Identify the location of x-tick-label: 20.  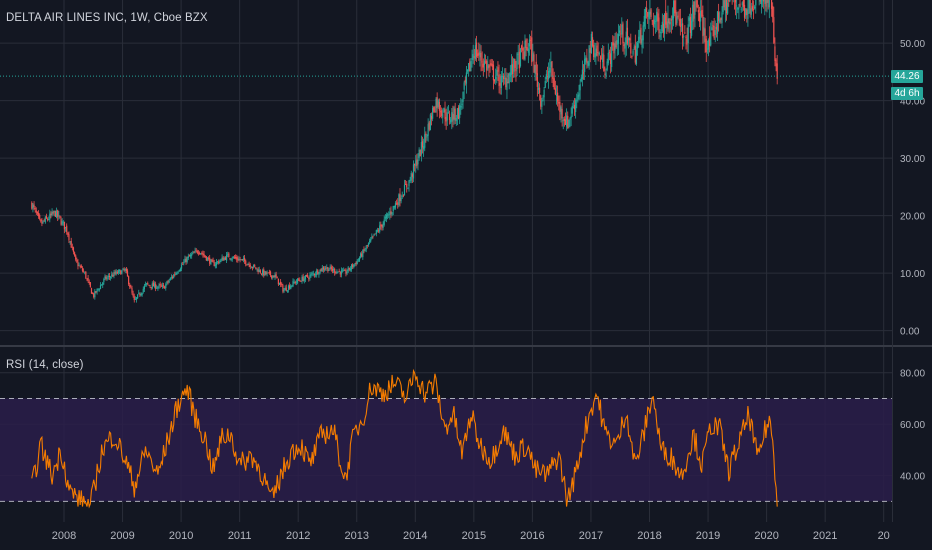
(884, 536).